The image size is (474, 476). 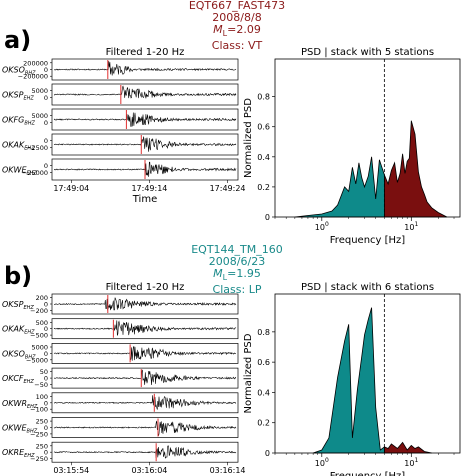 I want to click on event-id-b: EQT144_TM_160, so click(x=237, y=249).